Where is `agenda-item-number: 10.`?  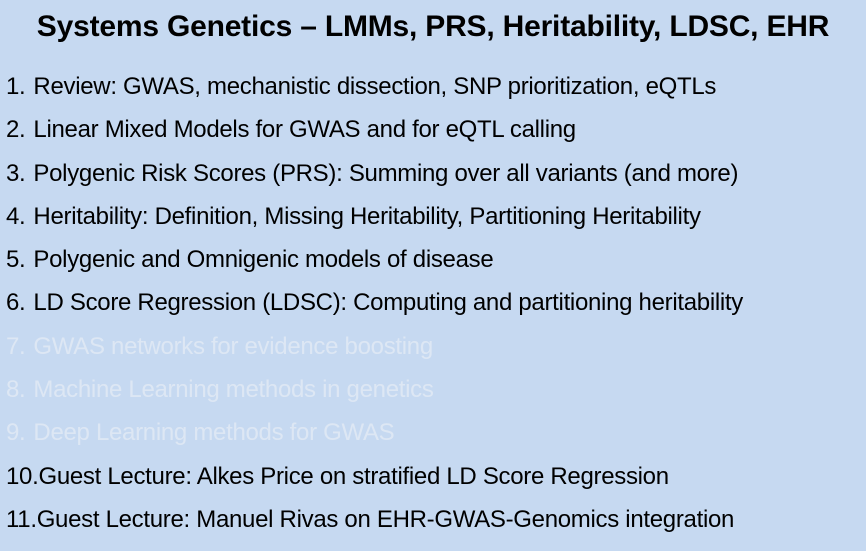 agenda-item-number: 10. is located at coordinates (22, 476).